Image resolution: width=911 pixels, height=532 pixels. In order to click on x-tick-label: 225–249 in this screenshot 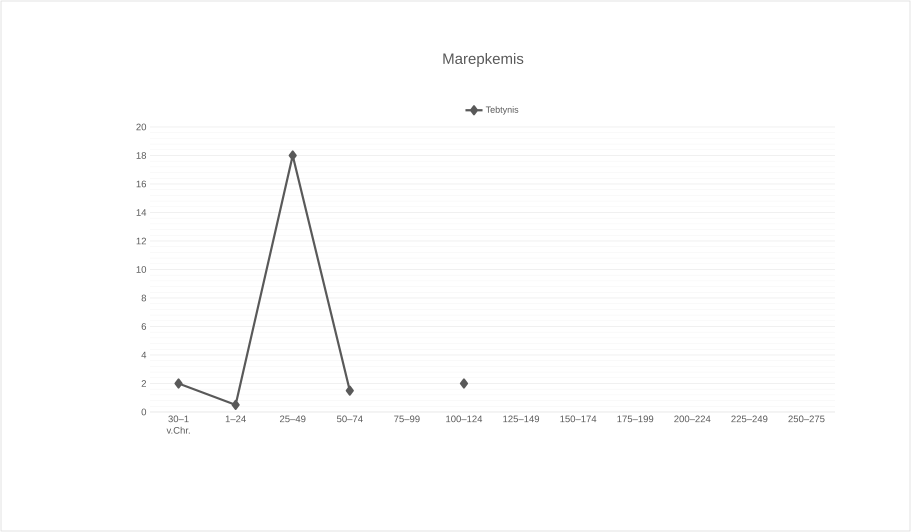, I will do `click(749, 419)`.